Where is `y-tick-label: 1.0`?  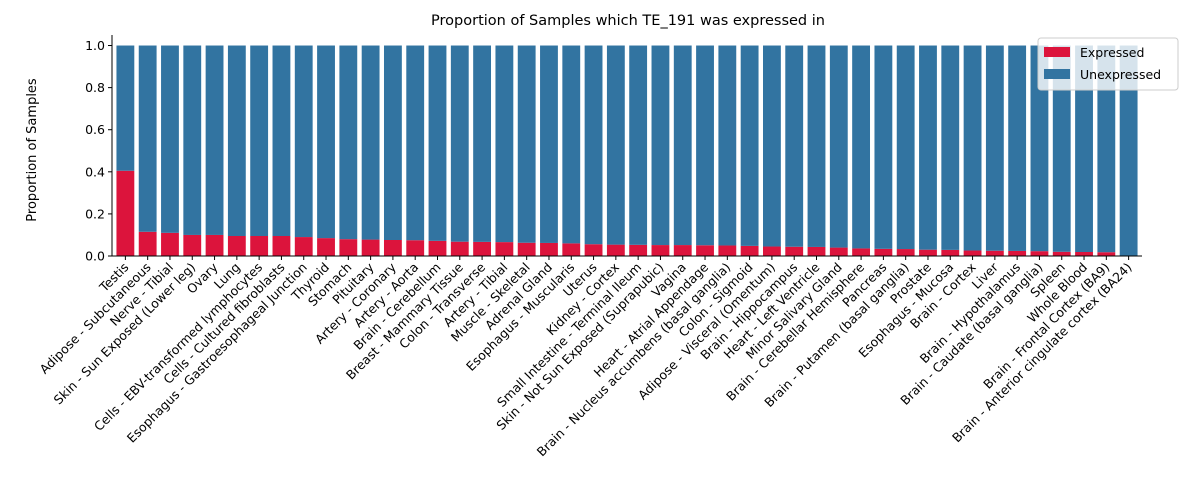
y-tick-label: 1.0 is located at coordinates (95, 45).